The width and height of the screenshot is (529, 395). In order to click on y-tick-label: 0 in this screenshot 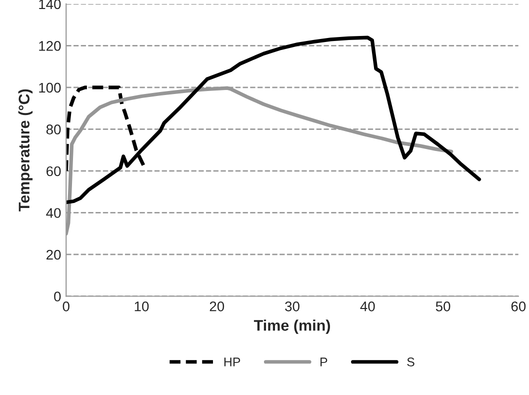, I will do `click(57, 297)`.